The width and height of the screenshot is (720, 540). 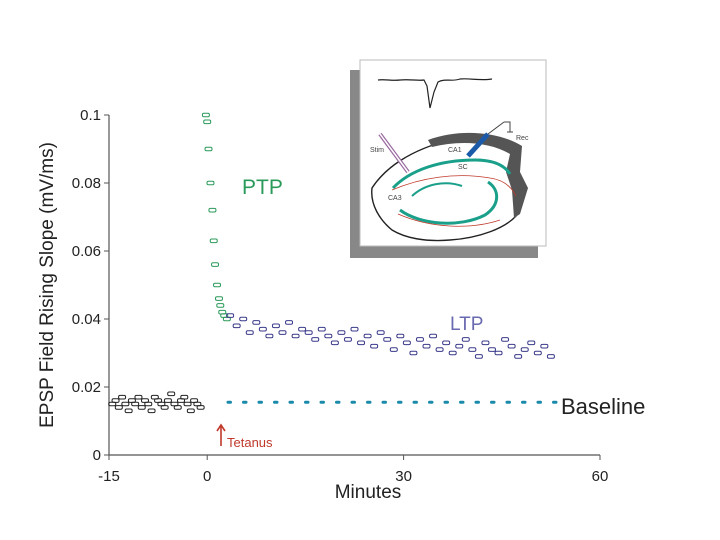 I want to click on dentate-layer-icon, so click(x=449, y=202).